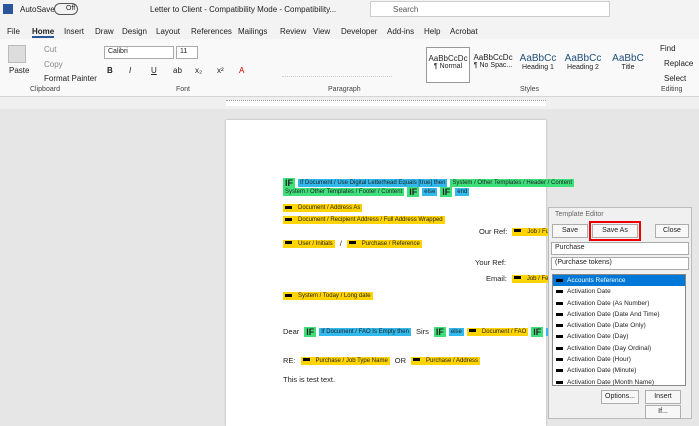  I want to click on merge-field: Document / Address As, so click(323, 208).